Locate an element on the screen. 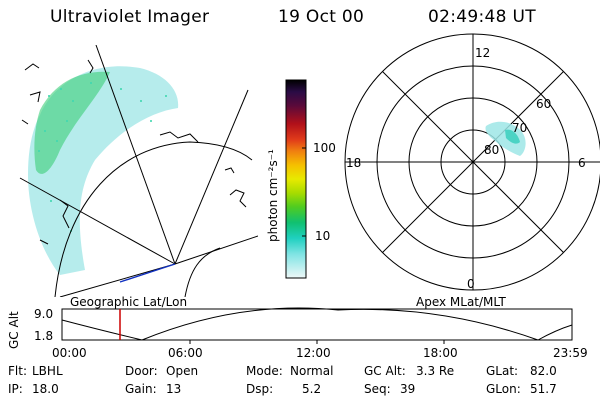 The image size is (600, 400). glon-value: 51.7 is located at coordinates (543, 389).